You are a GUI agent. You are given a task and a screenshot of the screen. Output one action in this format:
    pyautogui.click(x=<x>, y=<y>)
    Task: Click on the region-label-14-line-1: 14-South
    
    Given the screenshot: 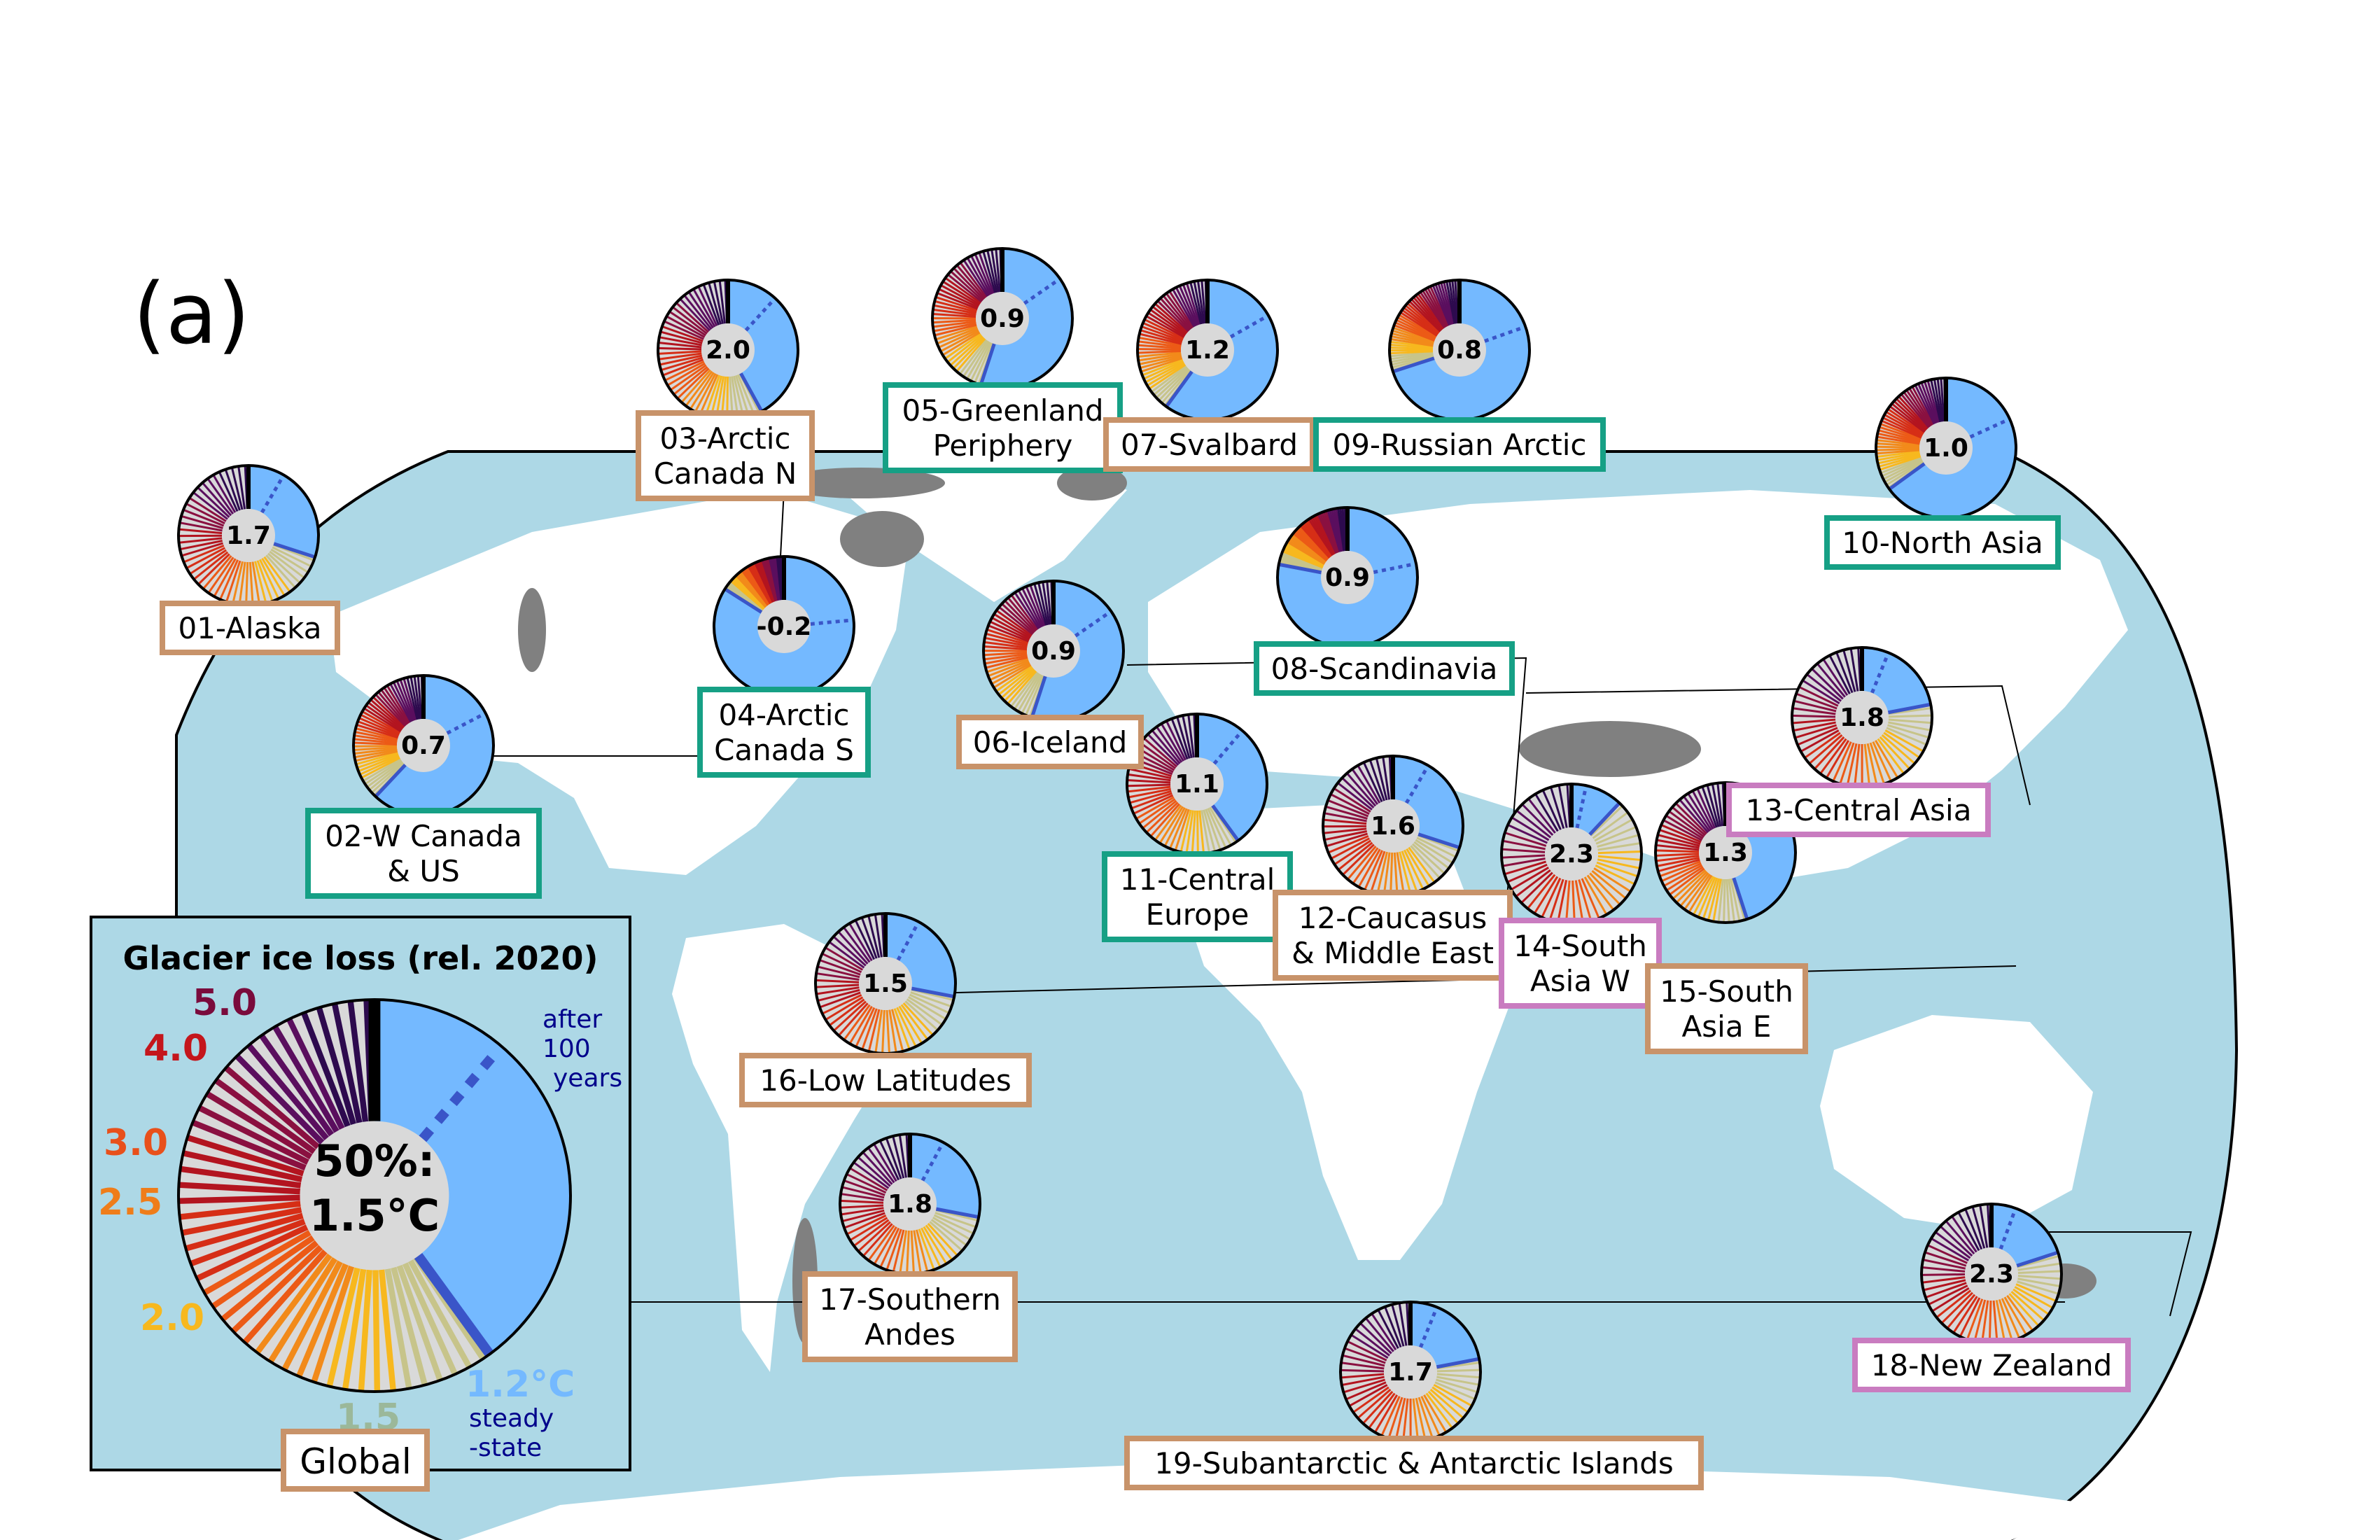 What is the action you would take?
    pyautogui.click(x=1580, y=946)
    